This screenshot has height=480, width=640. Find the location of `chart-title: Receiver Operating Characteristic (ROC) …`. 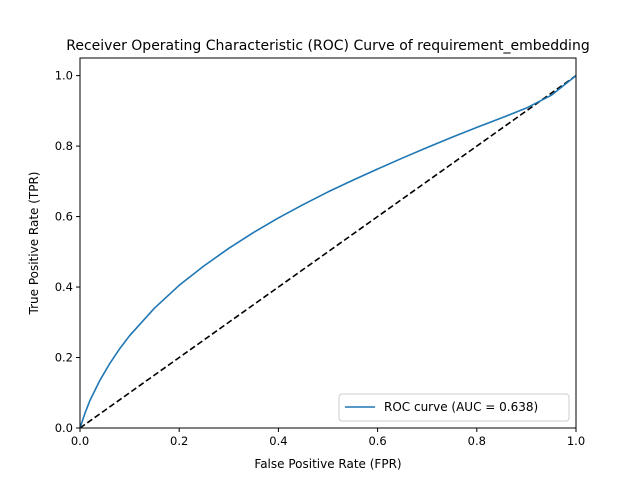

chart-title: Receiver Operating Characteristic (ROC) … is located at coordinates (327, 46).